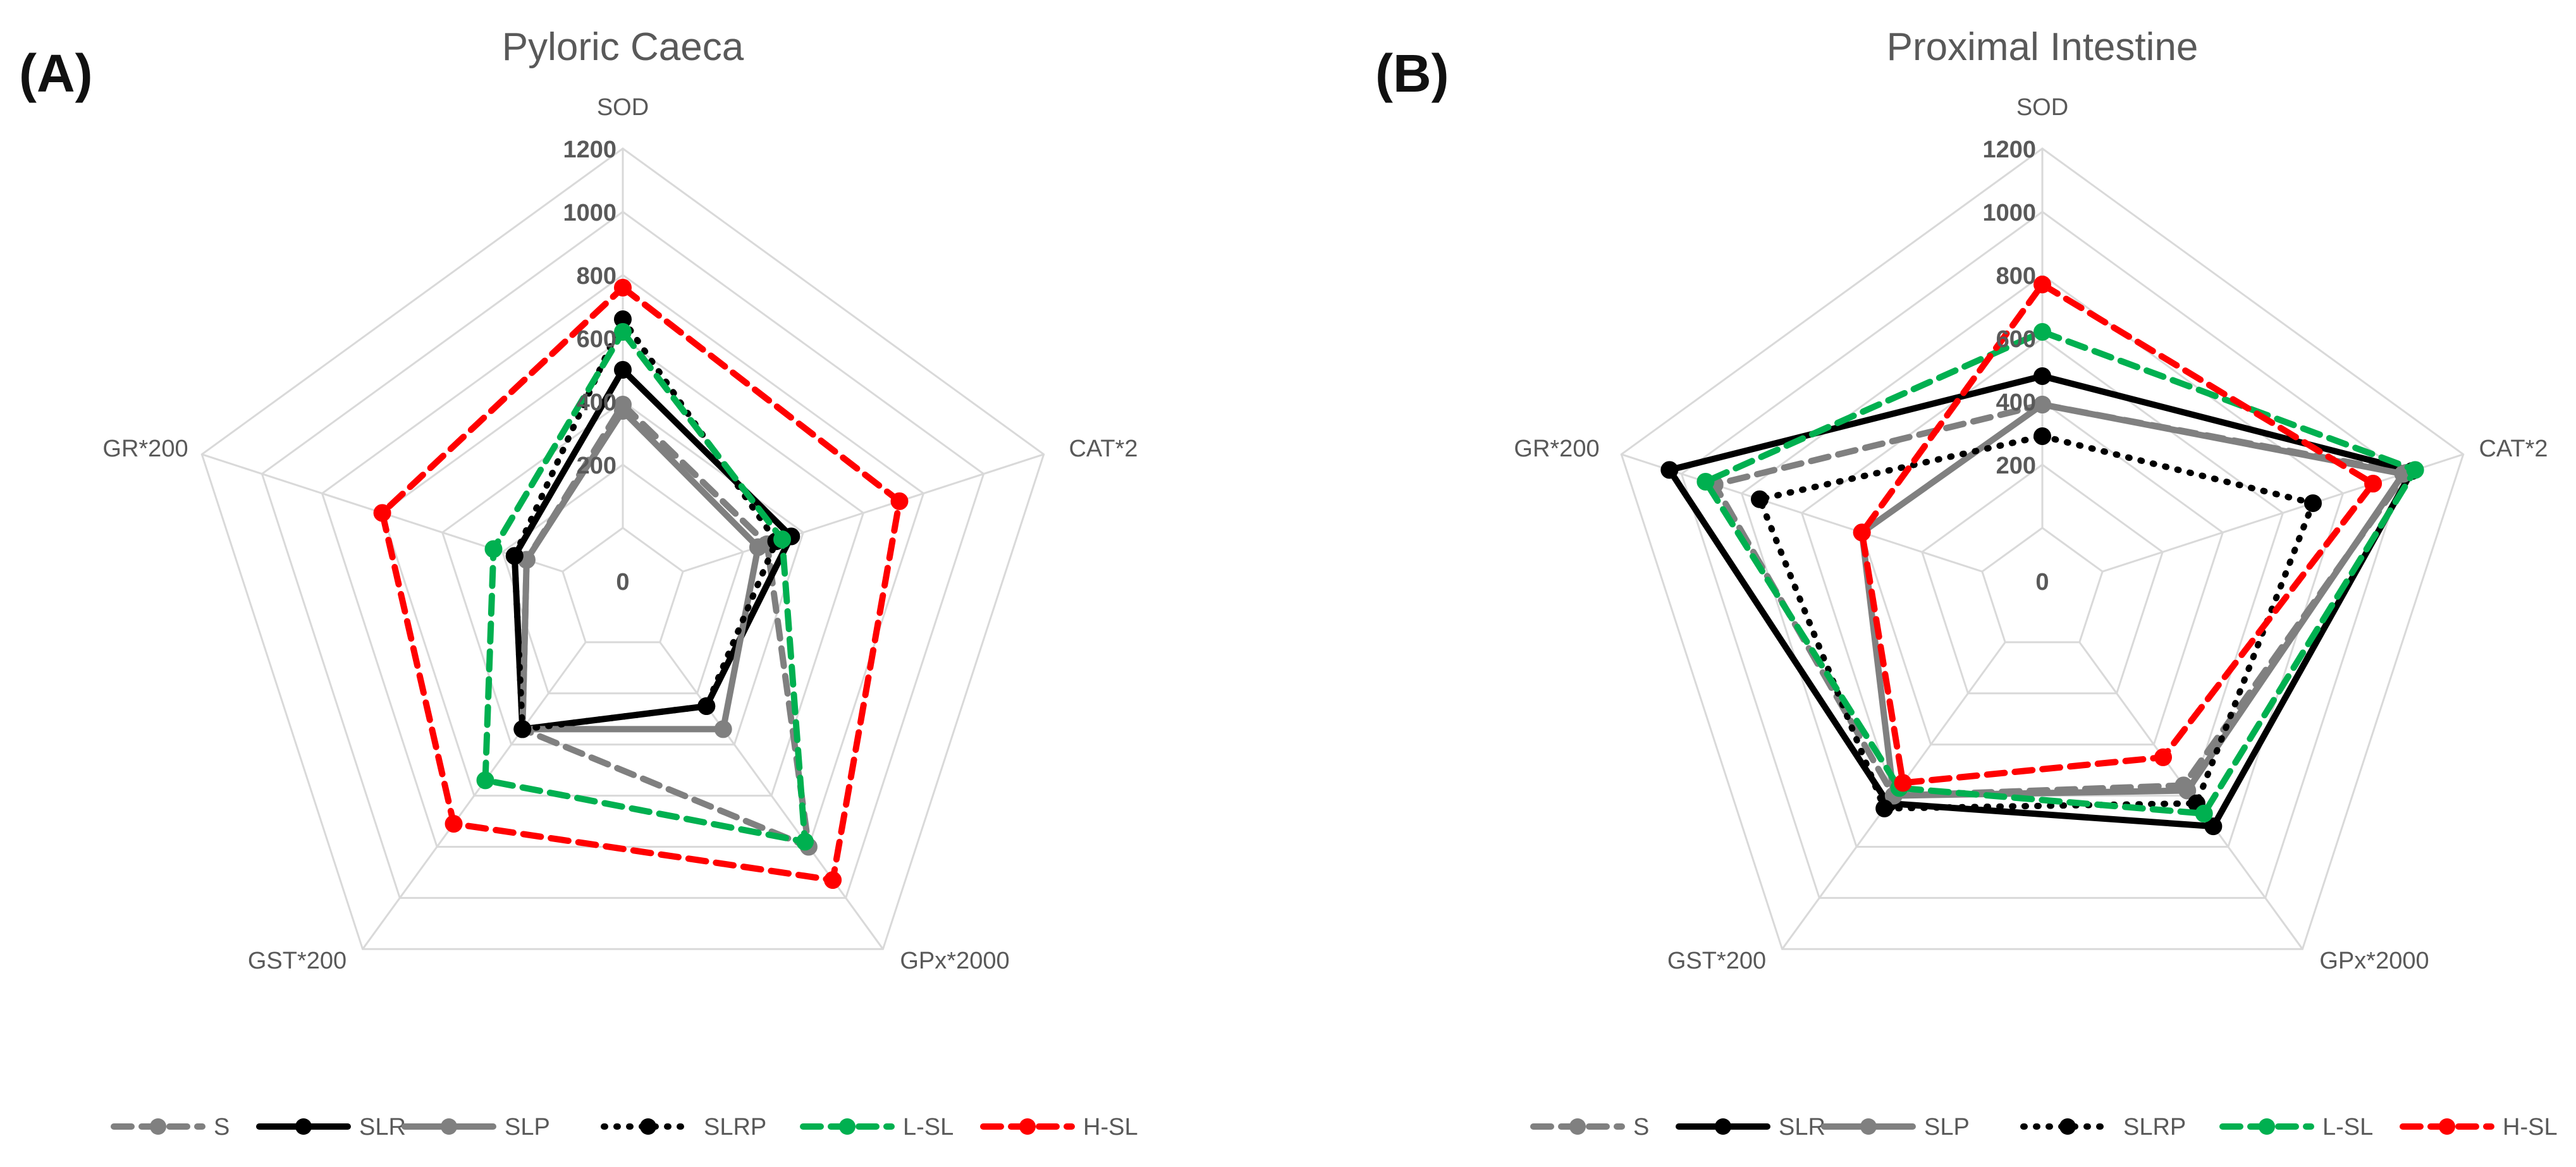 The width and height of the screenshot is (2576, 1167). I want to click on legend-marker-s, so click(1577, 1126).